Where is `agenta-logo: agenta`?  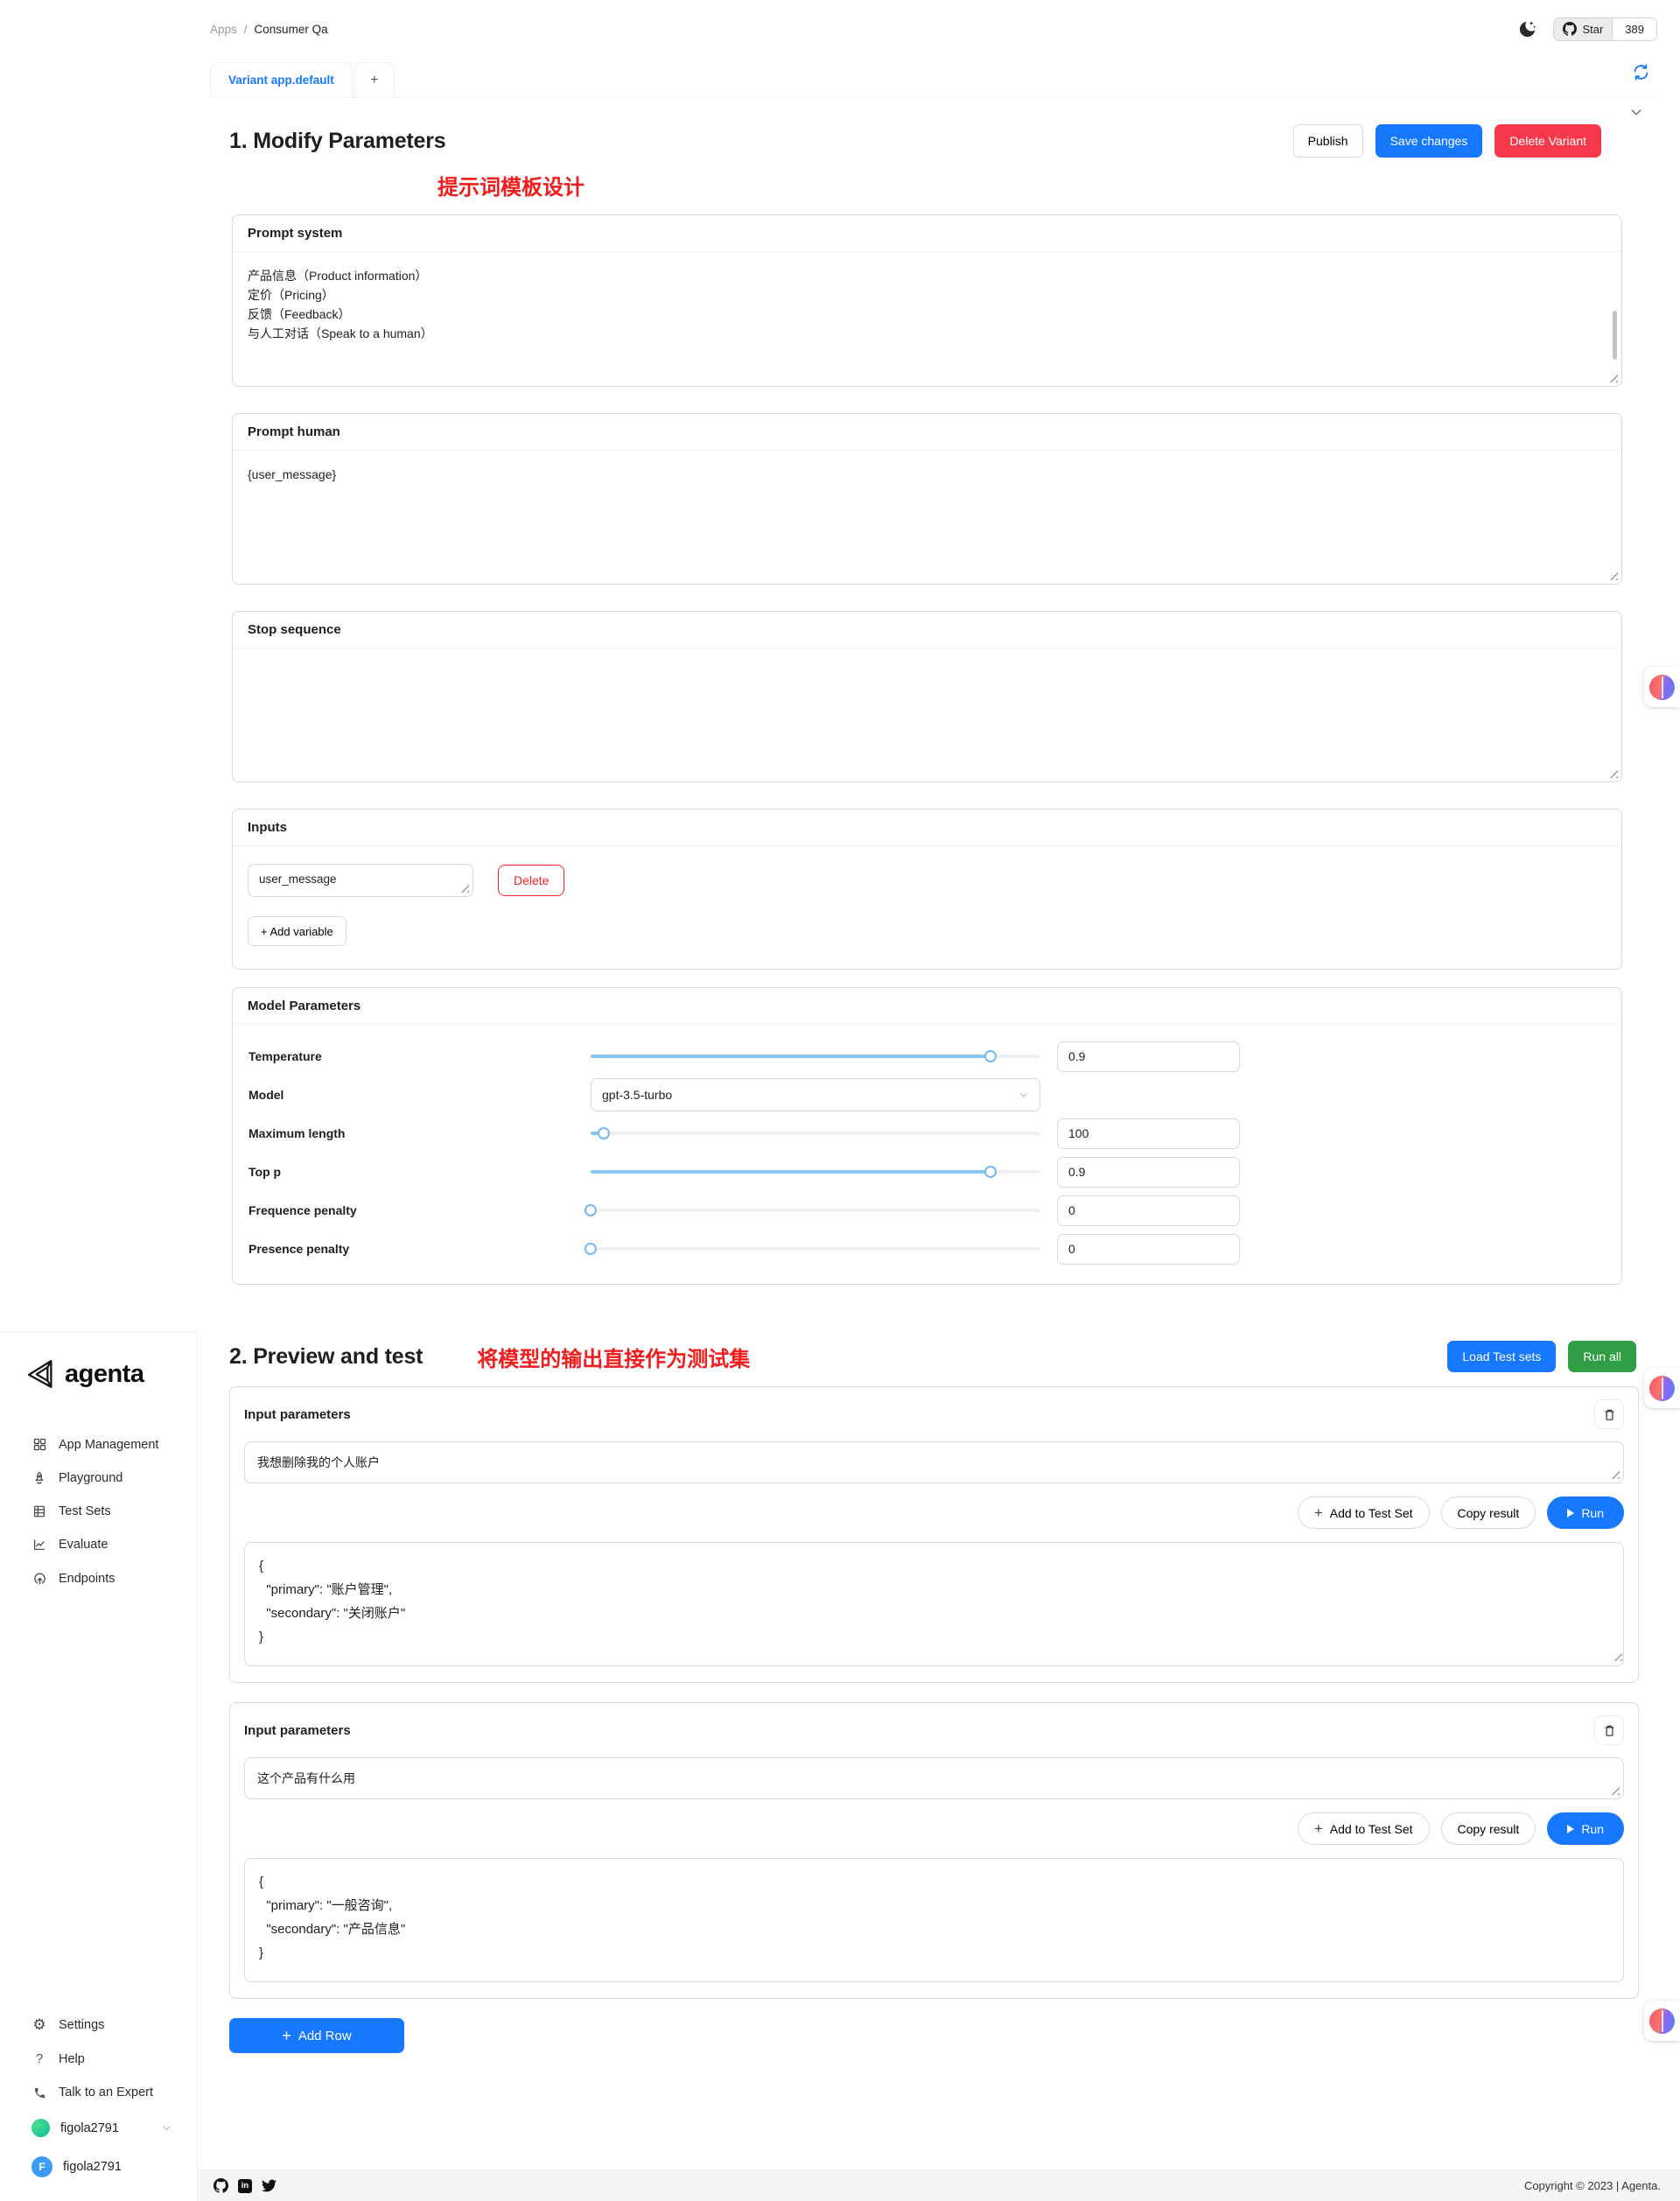
agenta-logo: agenta is located at coordinates (110, 1374).